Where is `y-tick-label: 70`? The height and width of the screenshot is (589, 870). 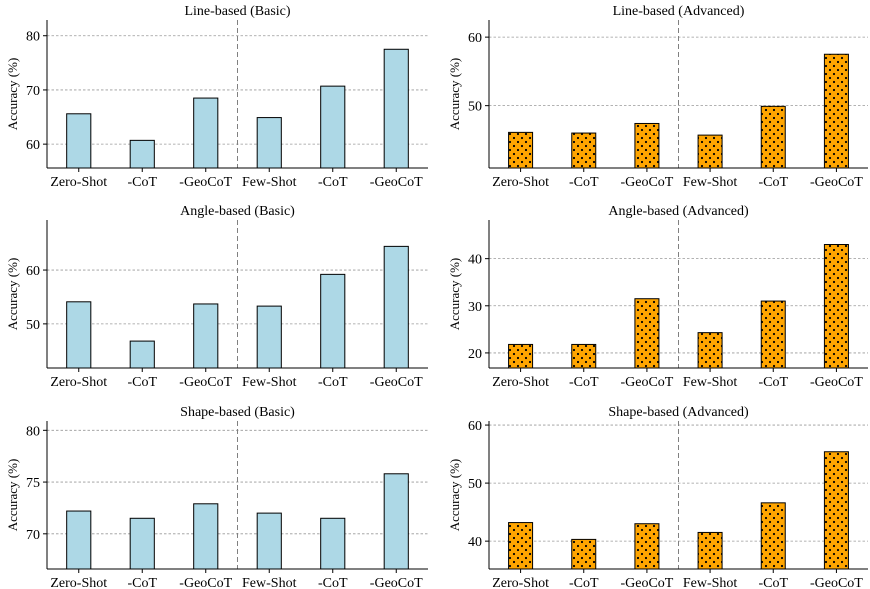
y-tick-label: 70 is located at coordinates (33, 91).